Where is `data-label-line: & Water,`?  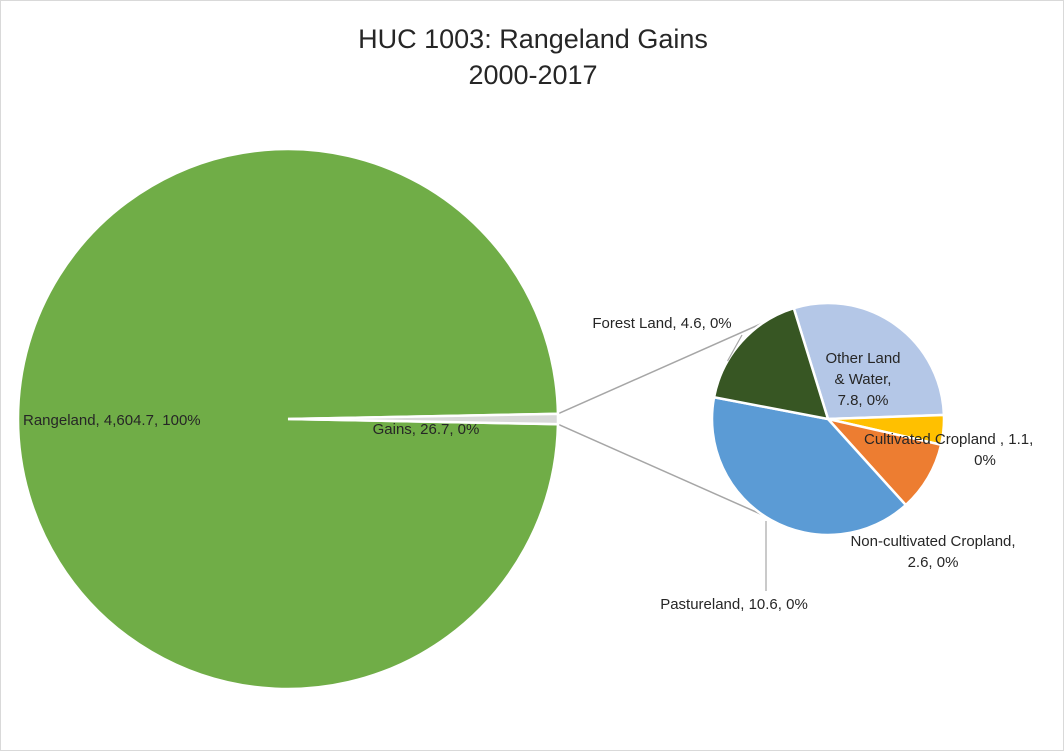
data-label-line: & Water, is located at coordinates (863, 379).